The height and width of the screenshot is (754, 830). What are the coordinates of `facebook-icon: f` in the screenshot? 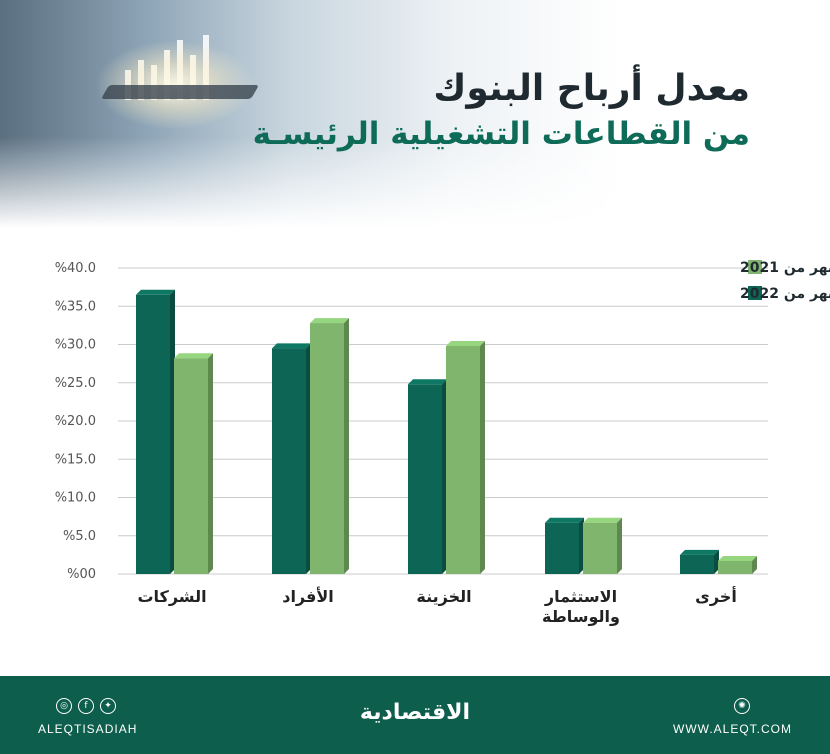 It's located at (86, 706).